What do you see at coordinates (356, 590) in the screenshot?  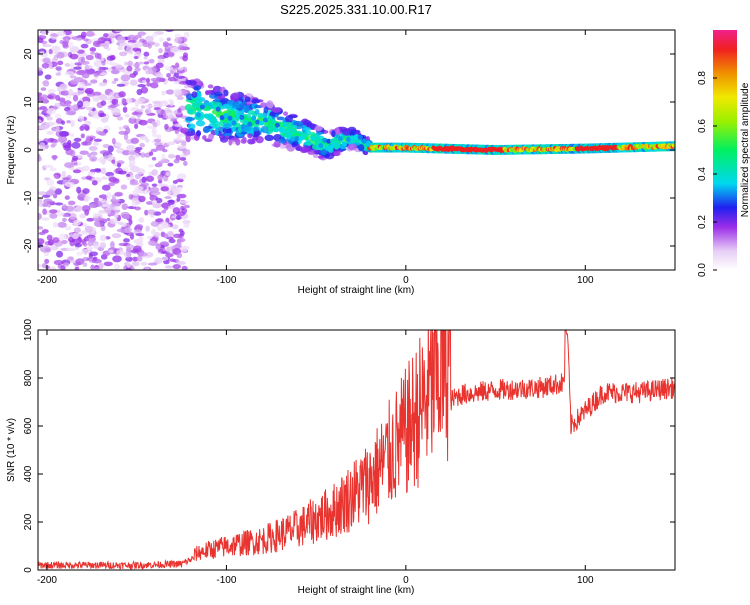 I see `snr-x-label: Height of straight line (km)` at bounding box center [356, 590].